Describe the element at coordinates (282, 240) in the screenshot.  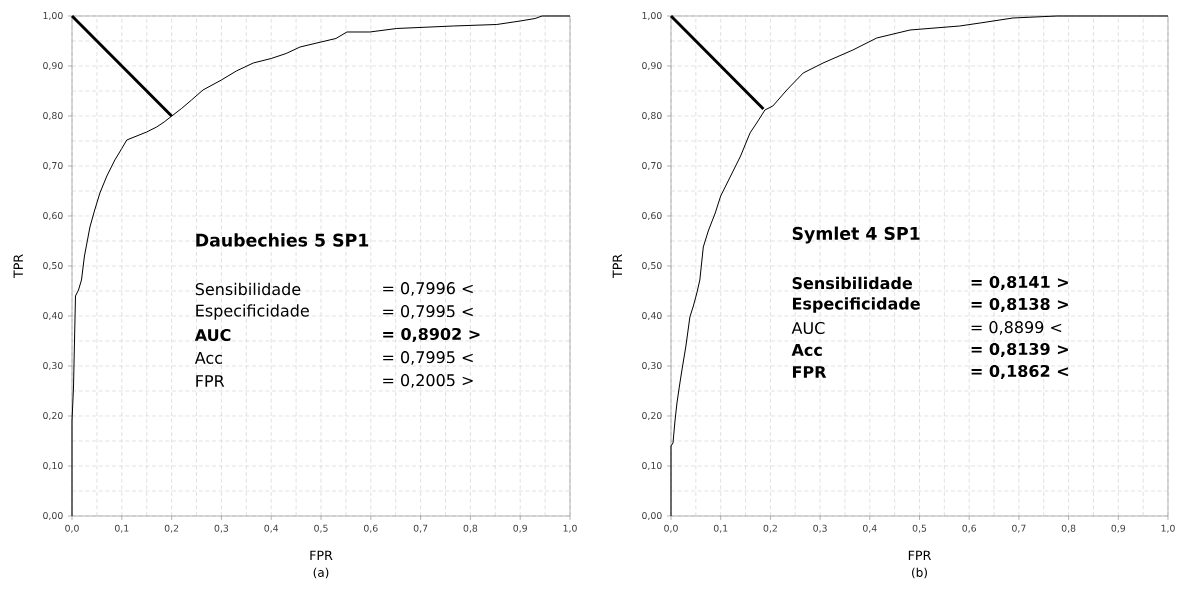
I see `annotation: Daubechies 5 SP1` at that location.